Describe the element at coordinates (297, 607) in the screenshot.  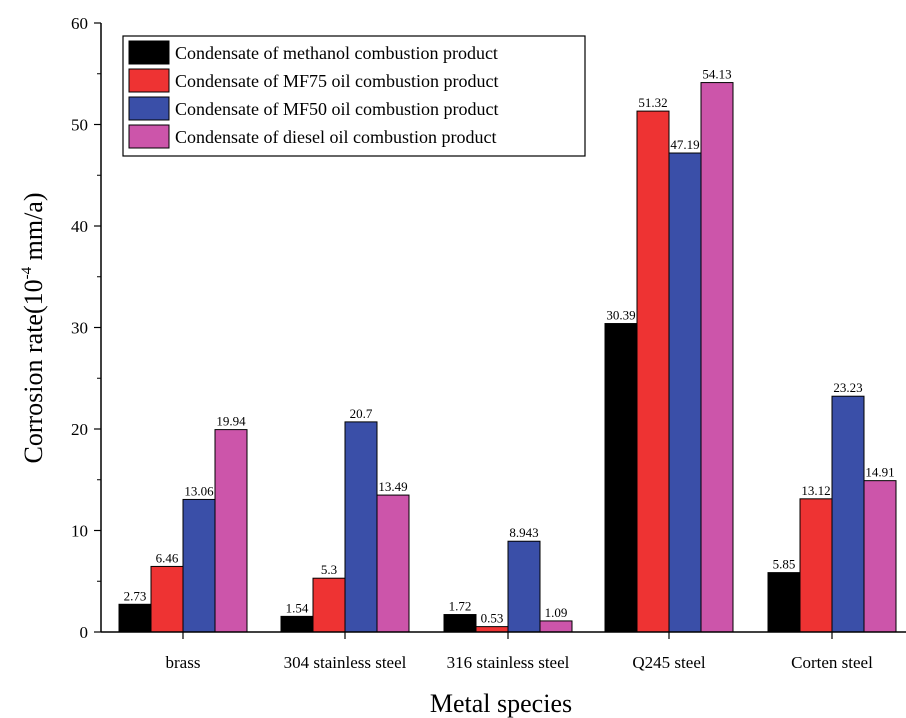
I see `data-label: 1.54` at that location.